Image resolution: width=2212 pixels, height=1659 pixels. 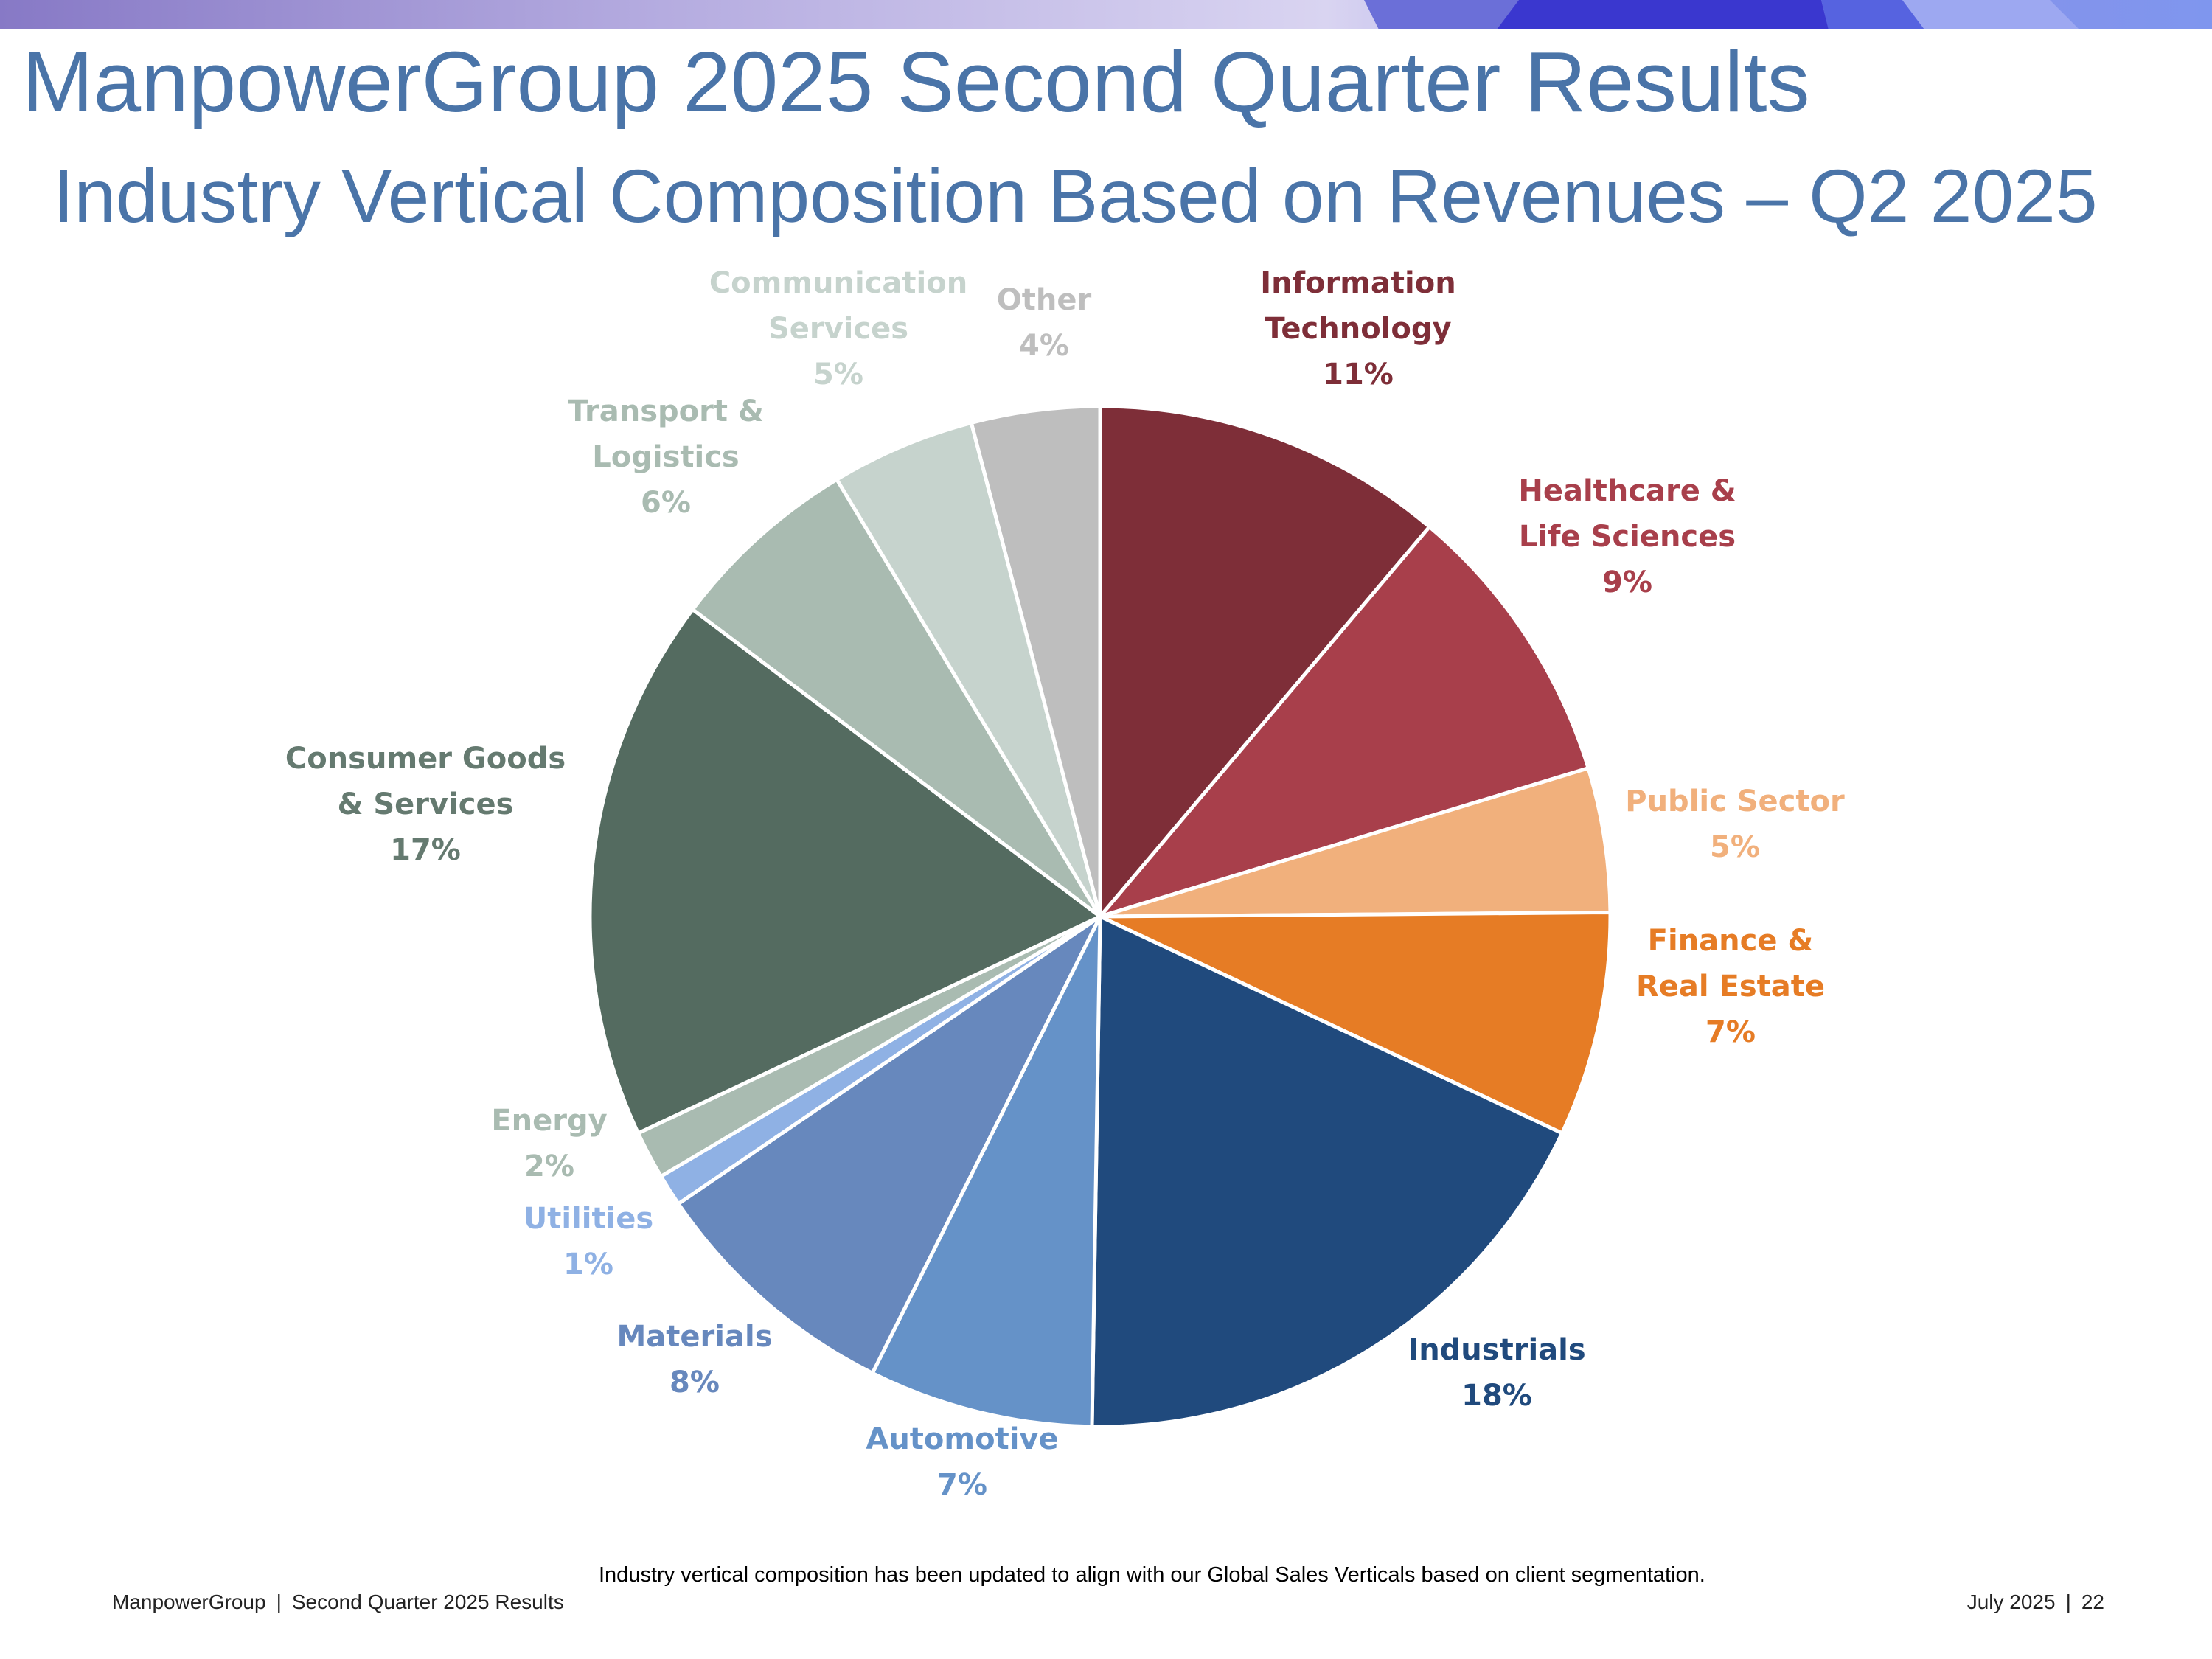 I want to click on slice-category: Consumer Goods, so click(x=425, y=759).